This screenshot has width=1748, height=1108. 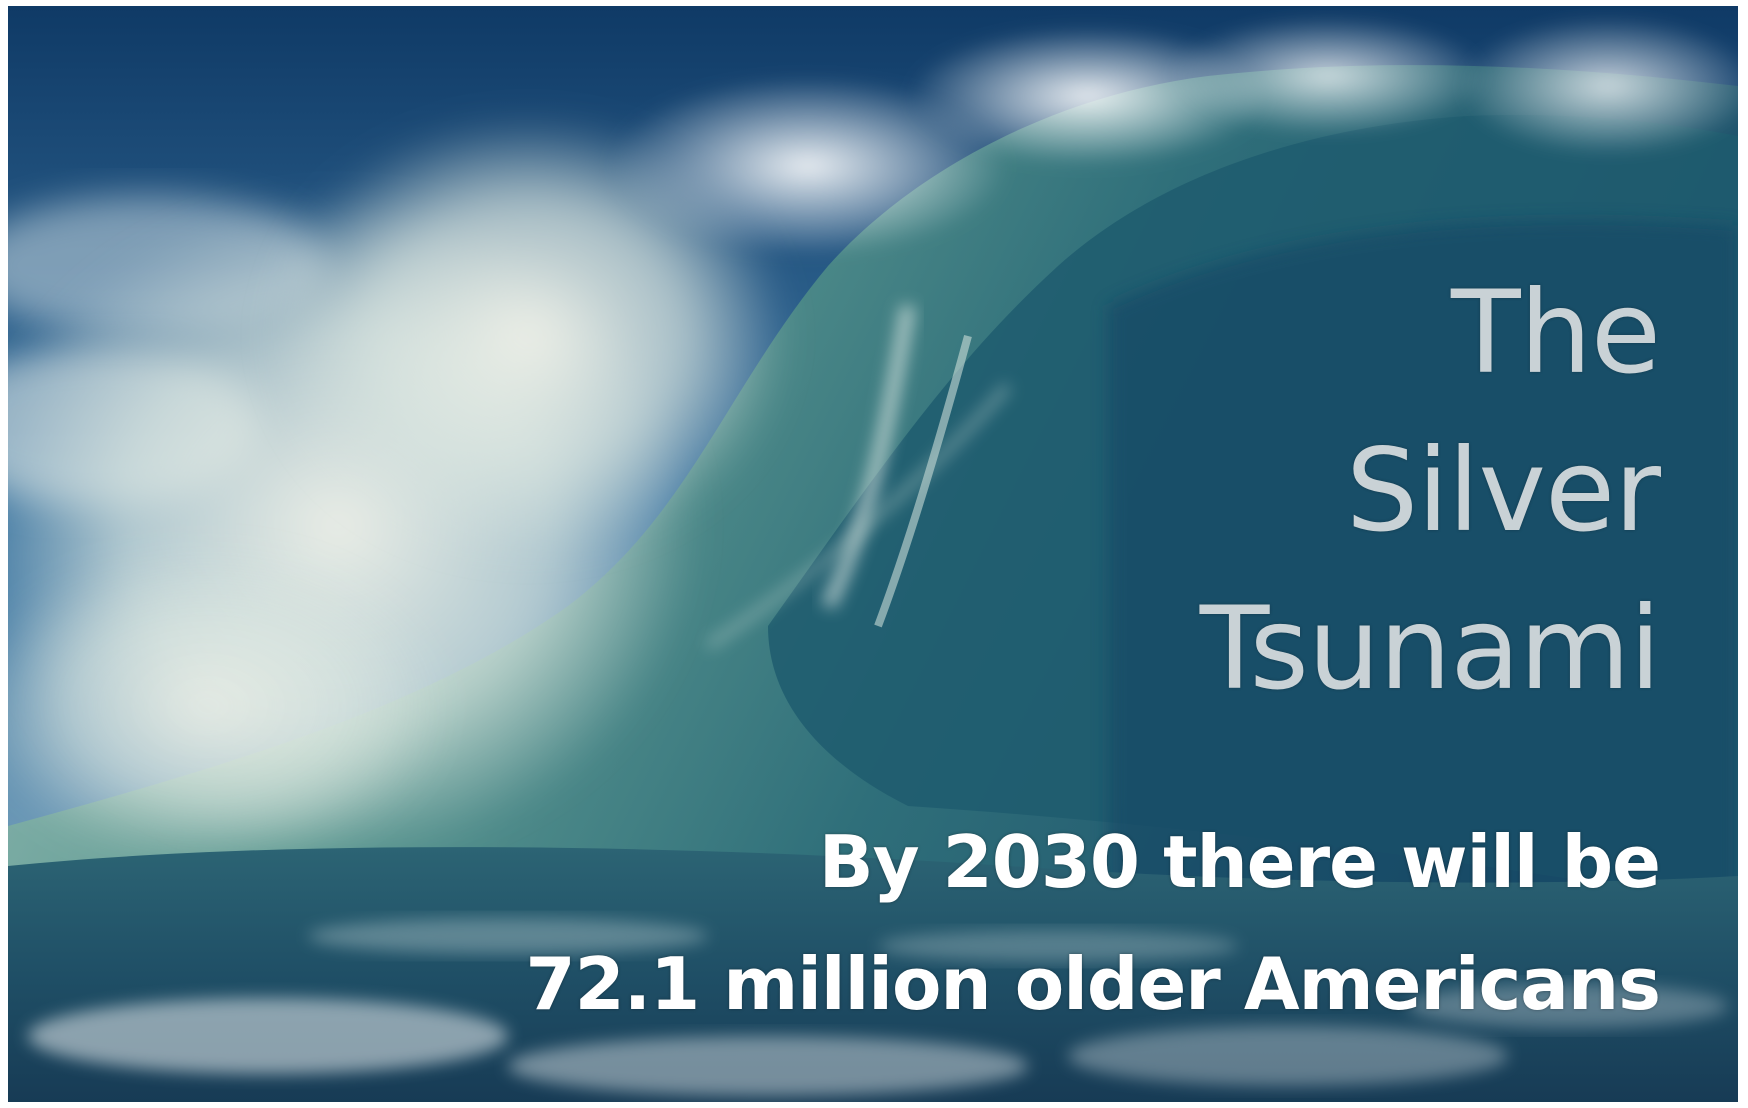 I want to click on title-line-the: The, so click(x=1555, y=332).